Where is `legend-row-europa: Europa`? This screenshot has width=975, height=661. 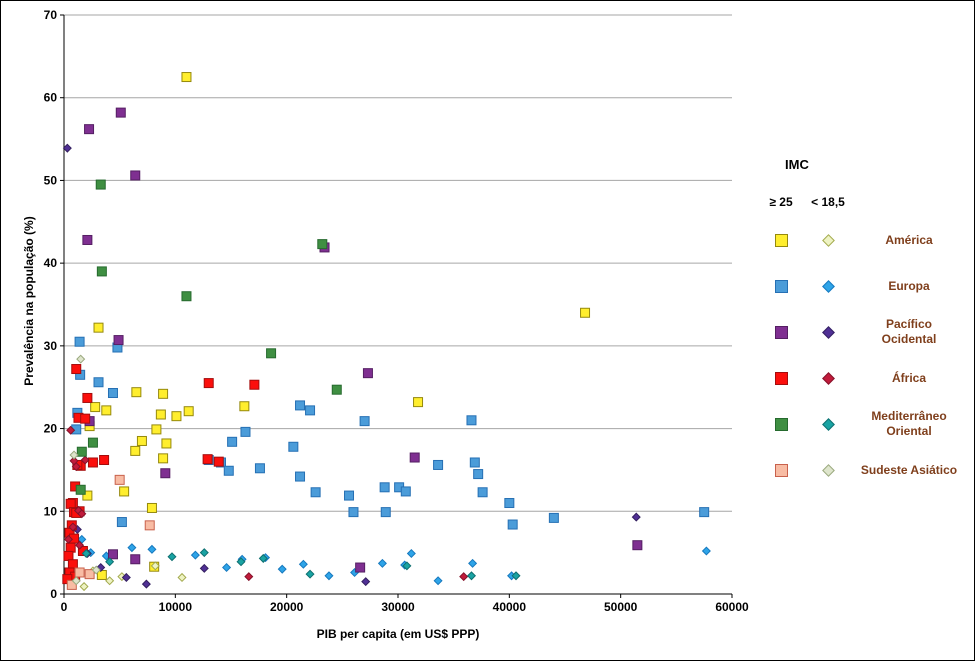
legend-row-europa: Europa is located at coordinates (865, 286).